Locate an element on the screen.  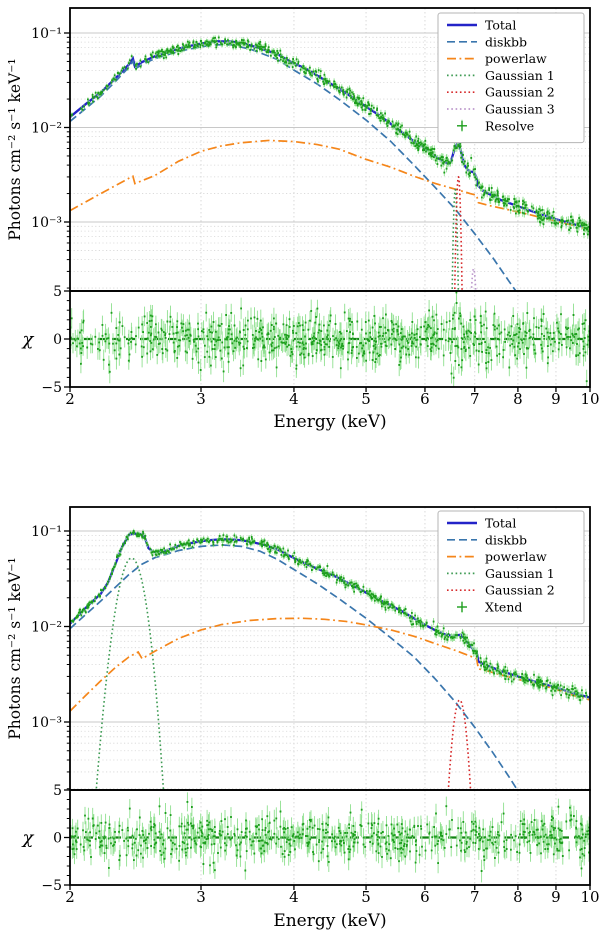
legend-label: Gaussian 3 is located at coordinates (520, 109).